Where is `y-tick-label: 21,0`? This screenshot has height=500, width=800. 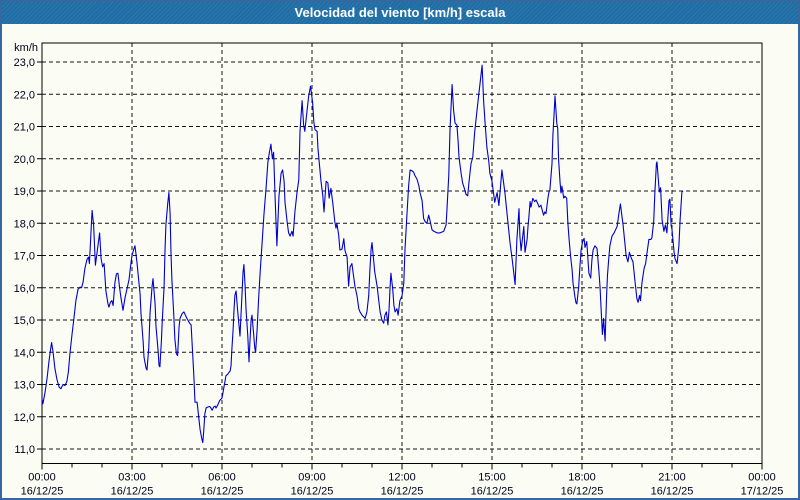
y-tick-label: 21,0 is located at coordinates (24, 128).